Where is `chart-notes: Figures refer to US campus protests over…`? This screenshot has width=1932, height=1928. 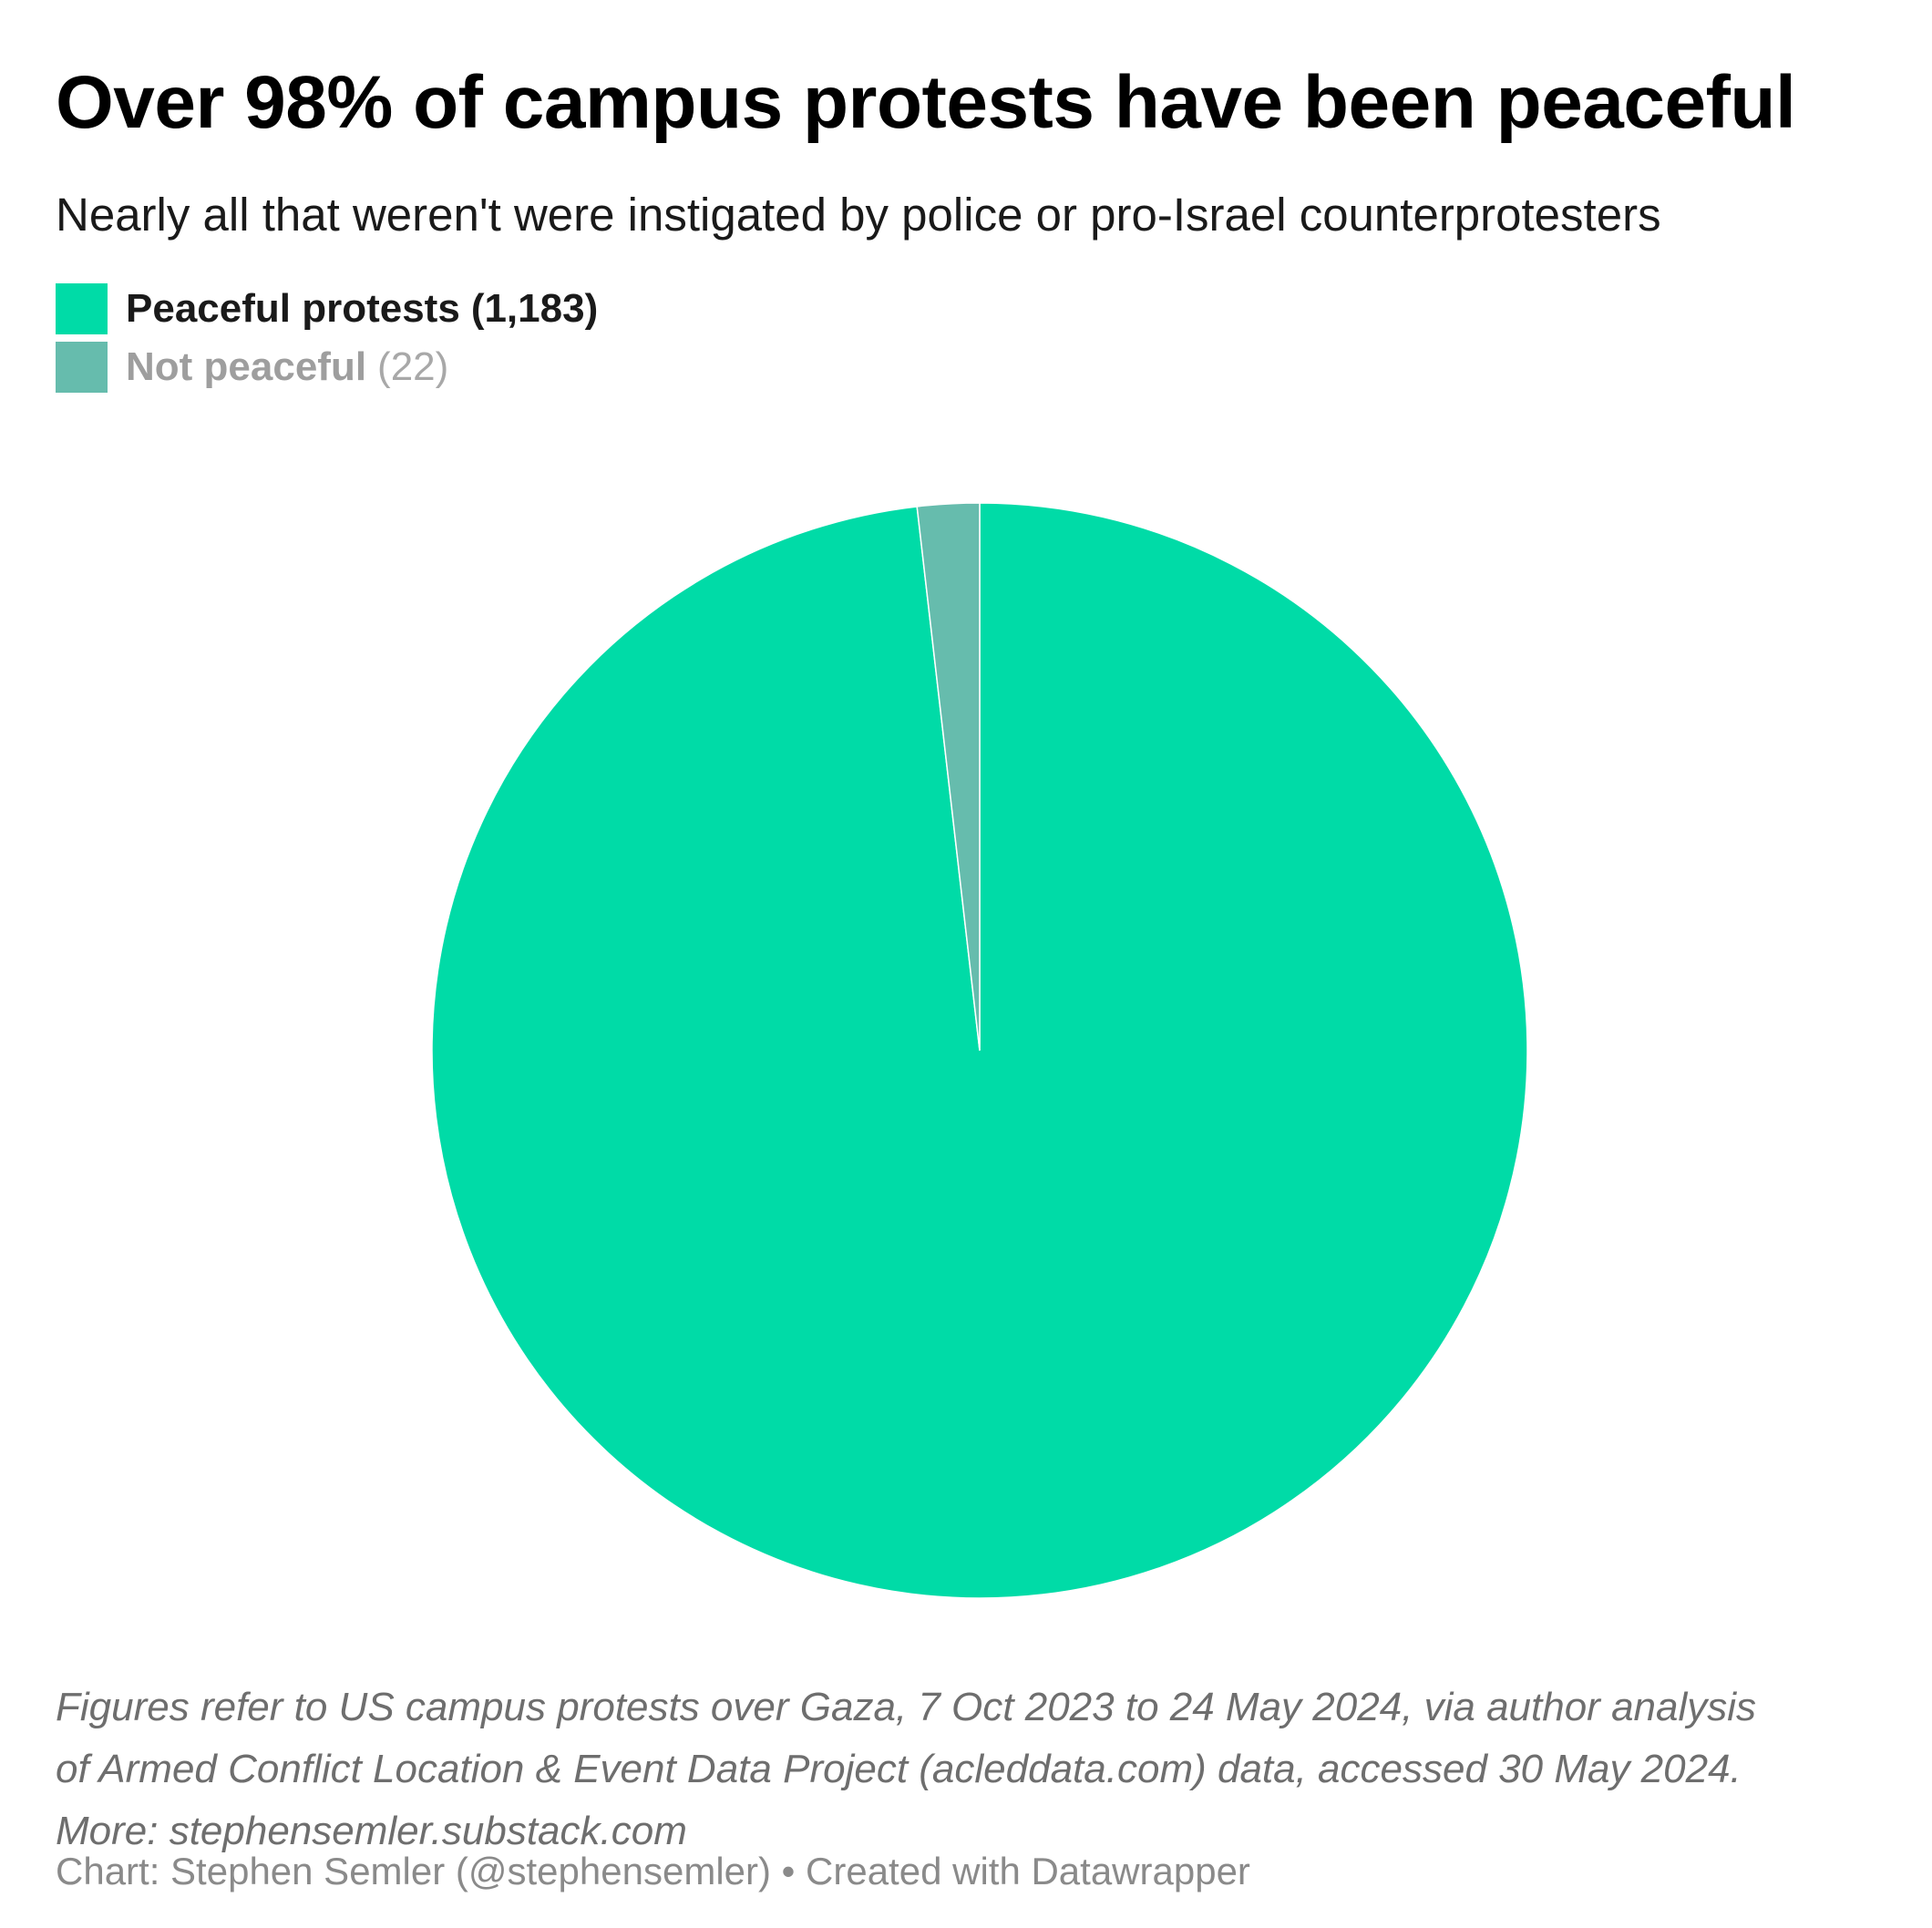 chart-notes: Figures refer to US campus protests over… is located at coordinates (971, 1770).